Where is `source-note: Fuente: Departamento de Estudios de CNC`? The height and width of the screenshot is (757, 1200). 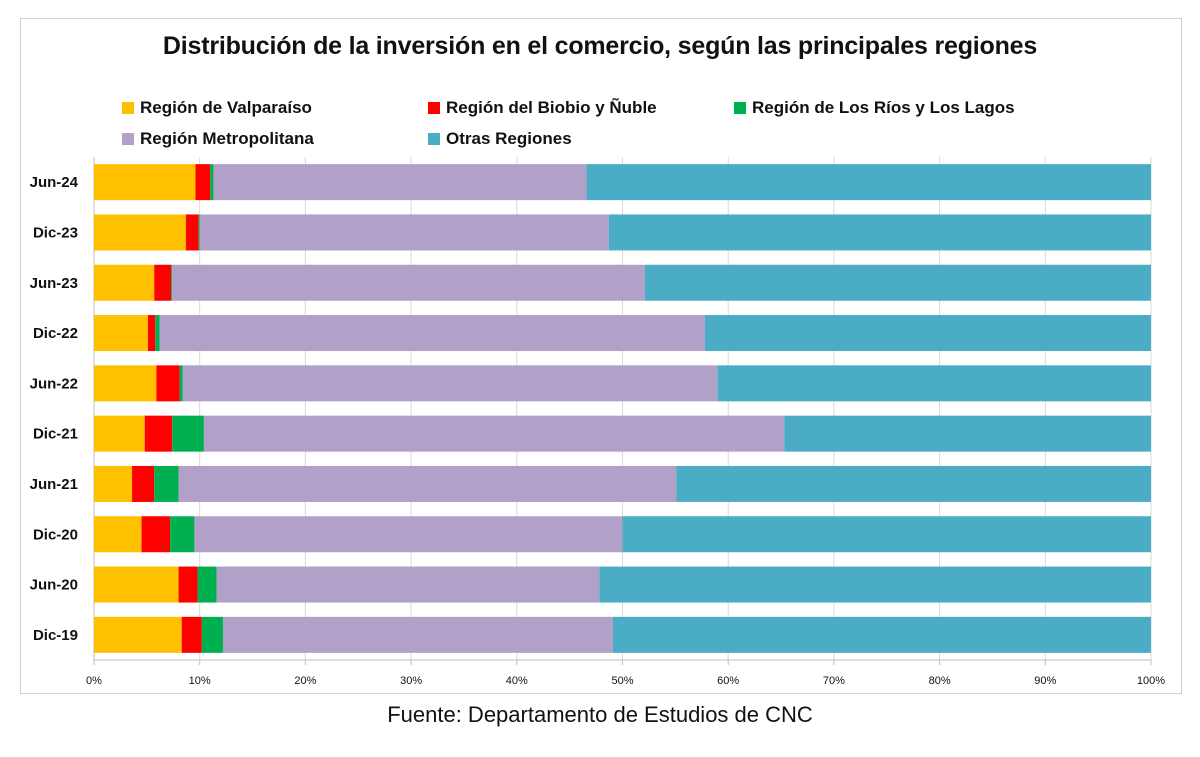
source-note: Fuente: Departamento de Estudios de CNC is located at coordinates (600, 714).